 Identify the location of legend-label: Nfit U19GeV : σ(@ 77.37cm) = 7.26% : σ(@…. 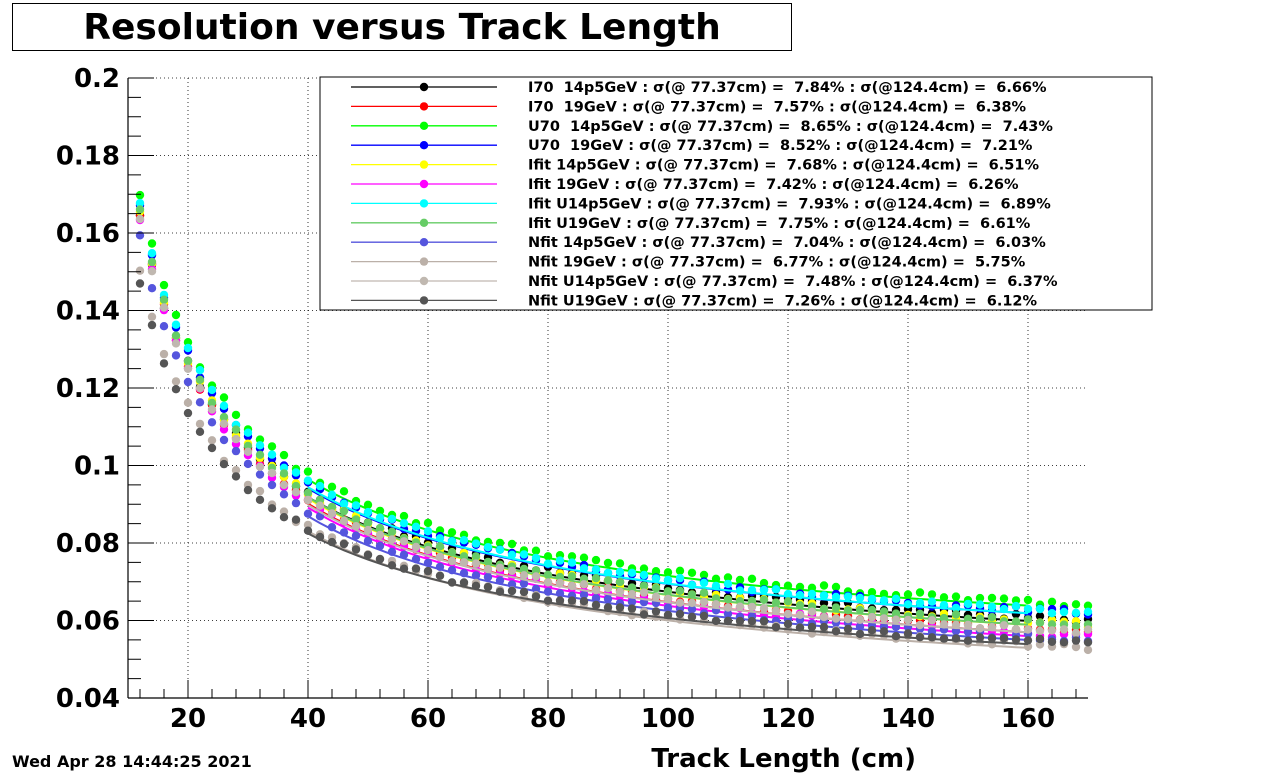
(783, 301).